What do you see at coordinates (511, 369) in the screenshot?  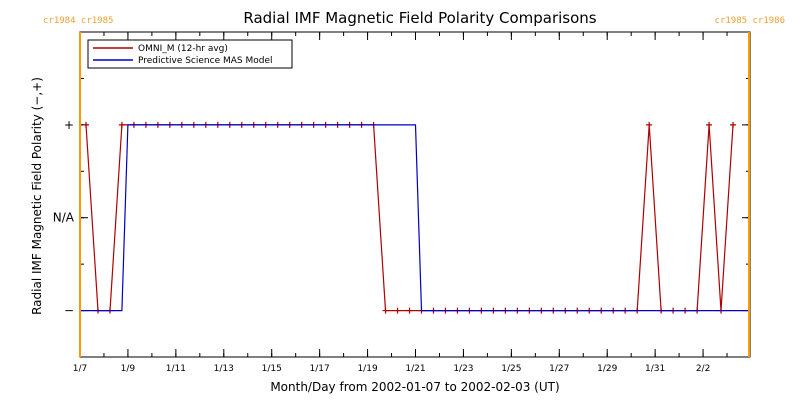 I see `x-tick-label: 1/25` at bounding box center [511, 369].